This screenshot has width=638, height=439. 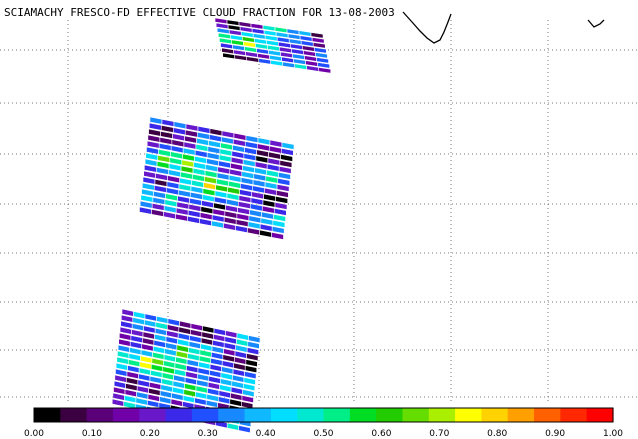 I want to click on colorbar-tick-label: 0.50, so click(x=323, y=434).